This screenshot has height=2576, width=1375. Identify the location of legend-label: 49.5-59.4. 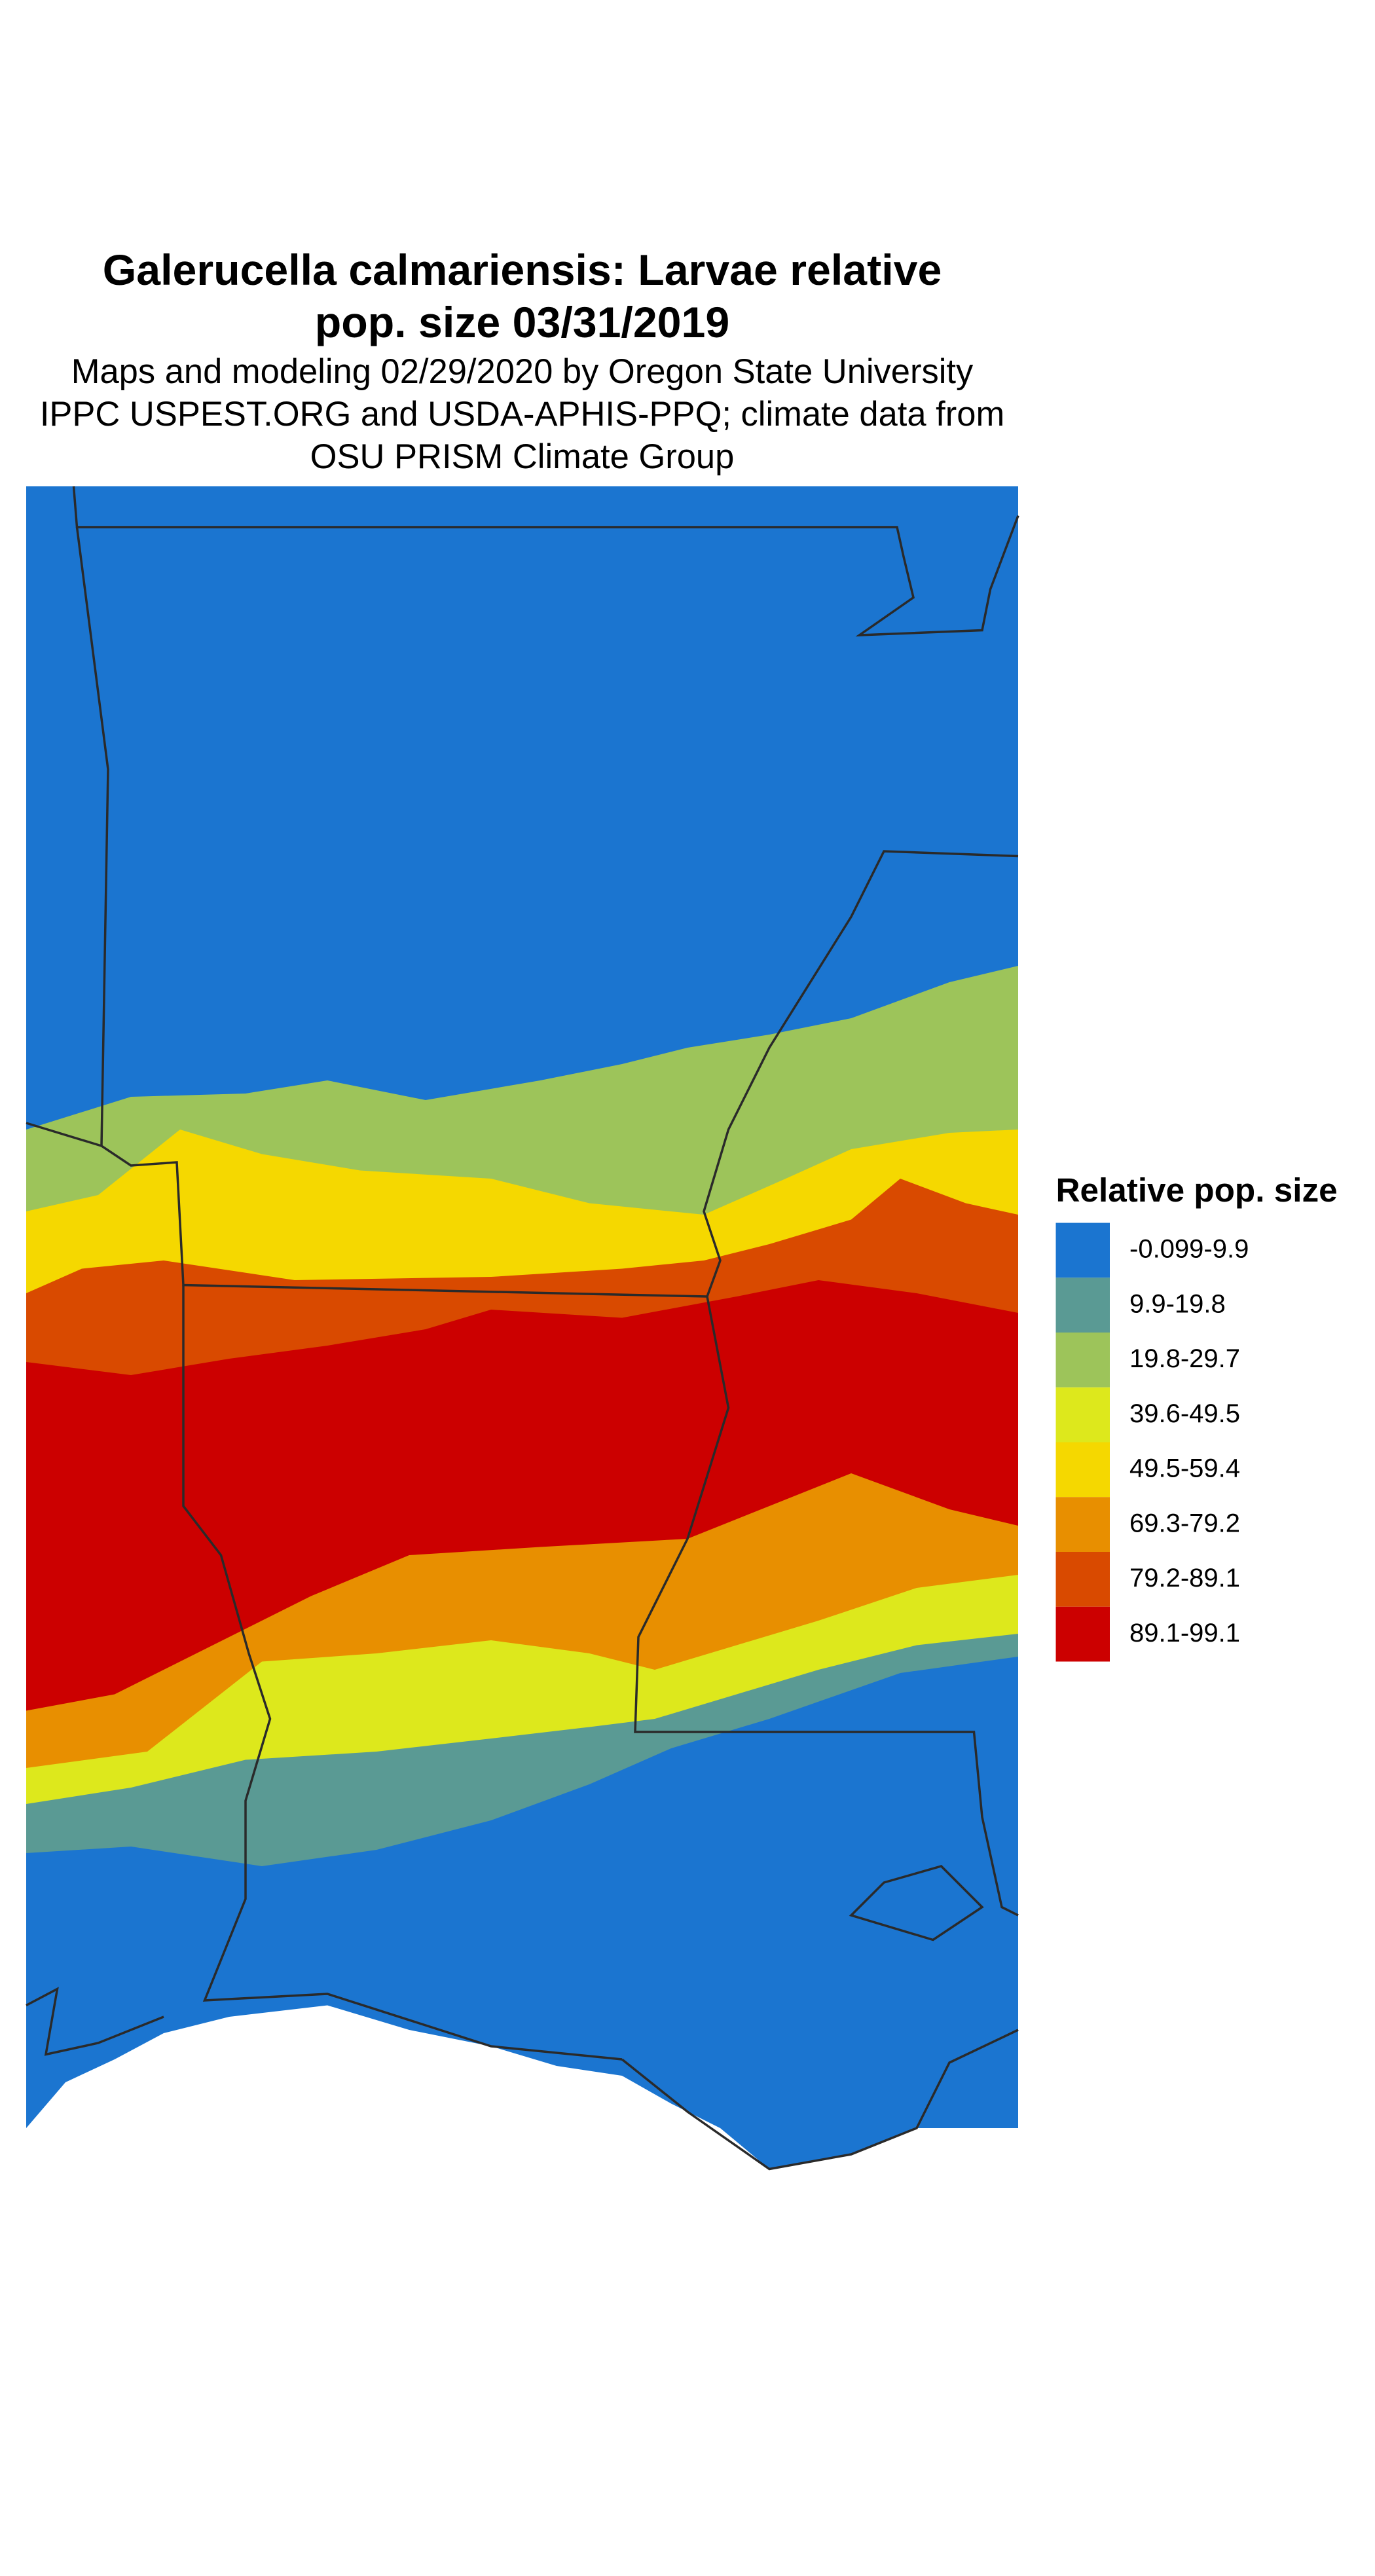
(1185, 1468).